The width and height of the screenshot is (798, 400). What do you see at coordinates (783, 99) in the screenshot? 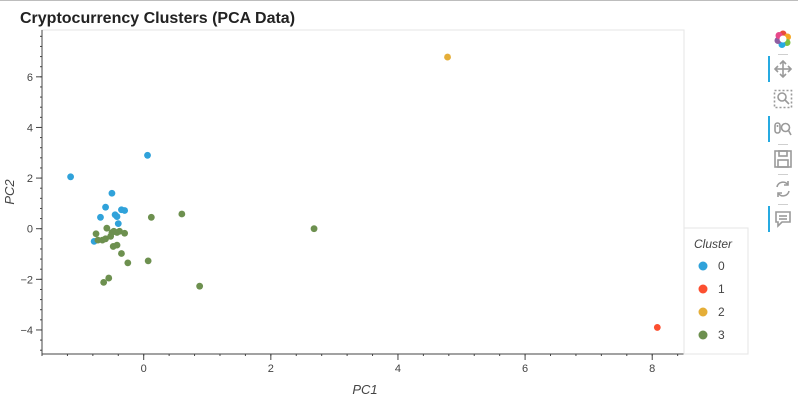
I see `box-zoom-icon` at bounding box center [783, 99].